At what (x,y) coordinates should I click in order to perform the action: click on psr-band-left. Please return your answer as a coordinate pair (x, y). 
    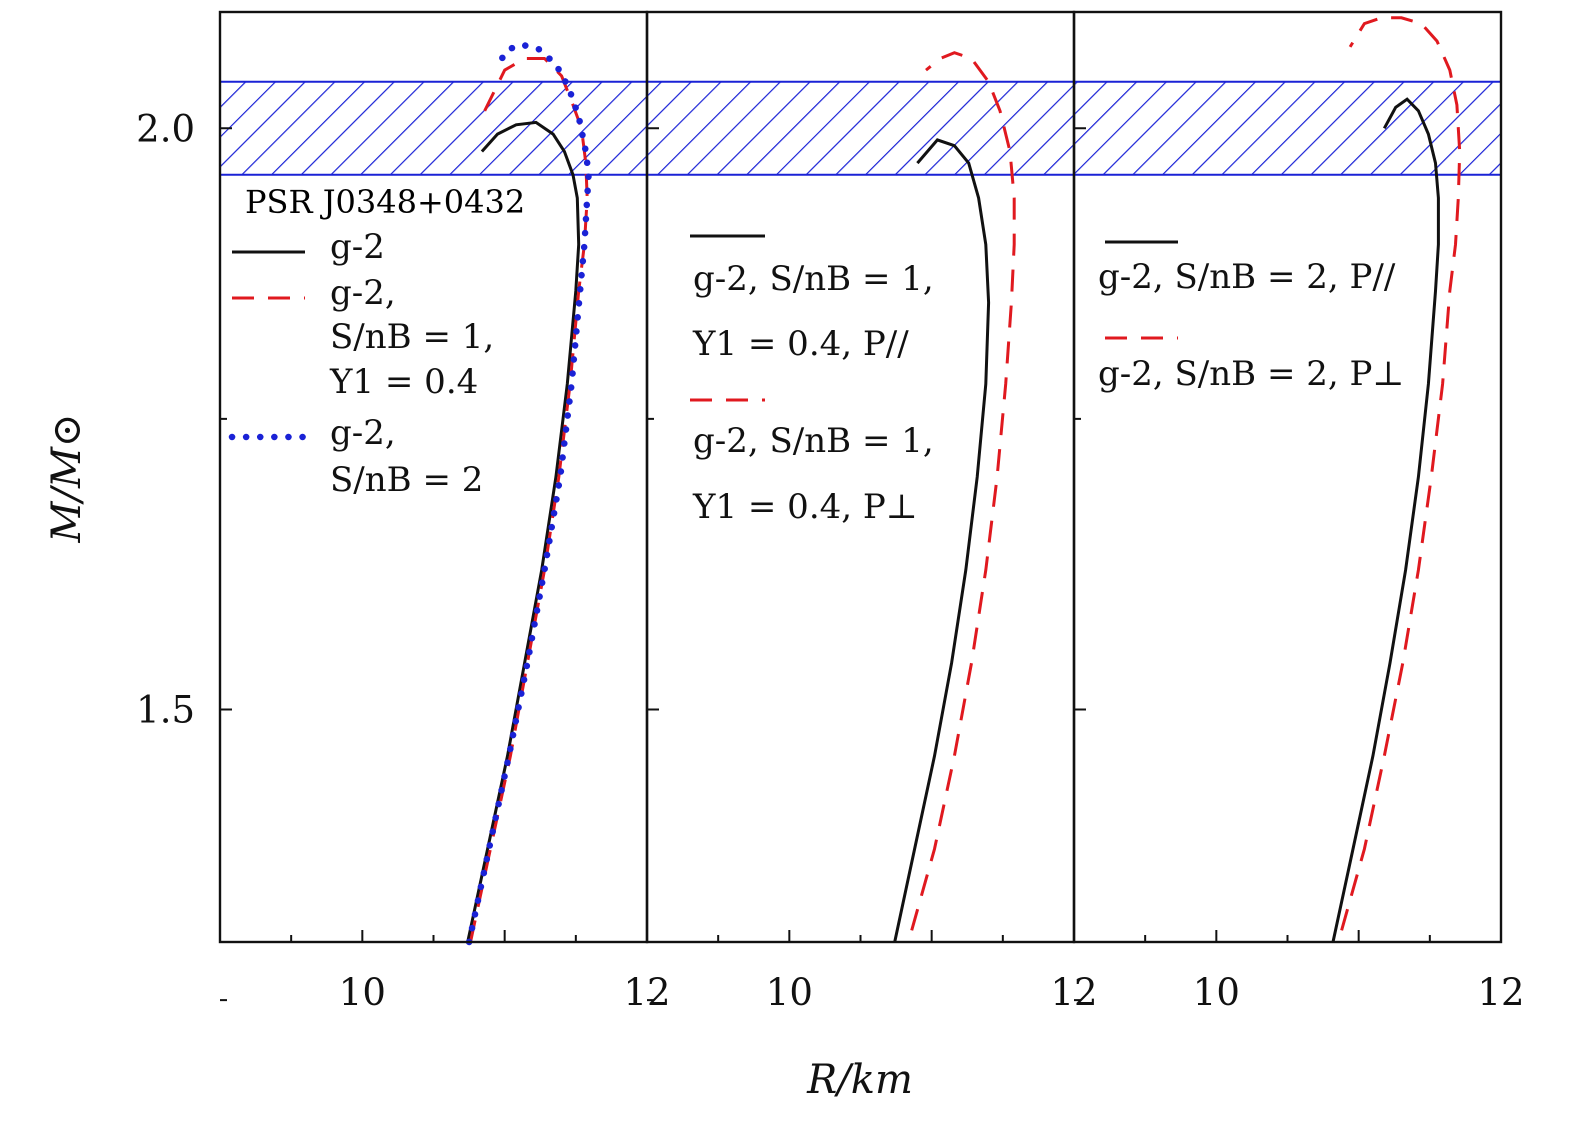
    Looking at the image, I should click on (433, 128).